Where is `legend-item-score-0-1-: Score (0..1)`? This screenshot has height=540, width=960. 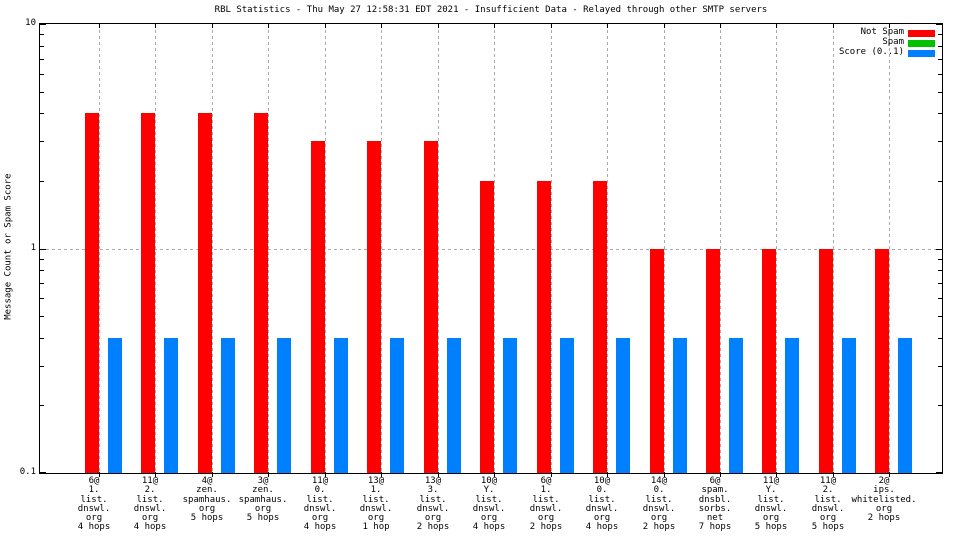 legend-item-score-0-1-: Score (0..1) is located at coordinates (887, 53).